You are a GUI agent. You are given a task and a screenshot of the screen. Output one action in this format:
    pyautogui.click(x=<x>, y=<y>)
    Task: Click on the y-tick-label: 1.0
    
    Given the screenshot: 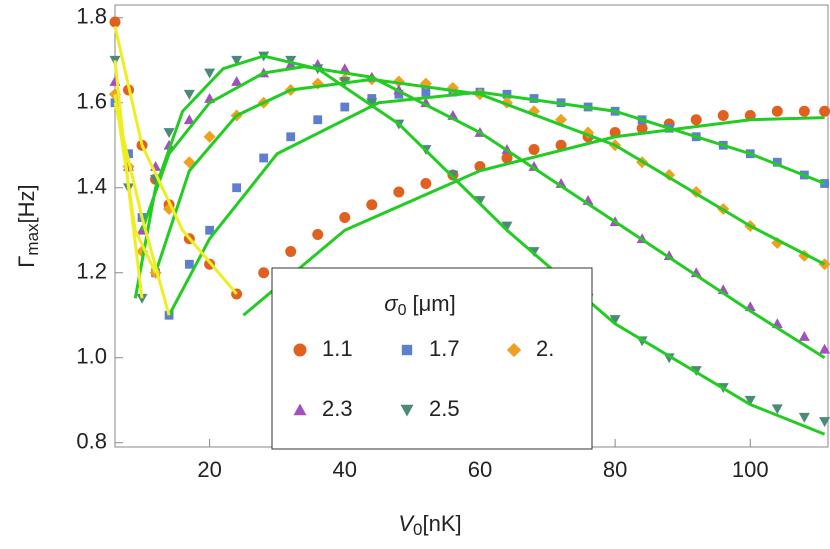 What is the action you would take?
    pyautogui.click(x=91, y=356)
    